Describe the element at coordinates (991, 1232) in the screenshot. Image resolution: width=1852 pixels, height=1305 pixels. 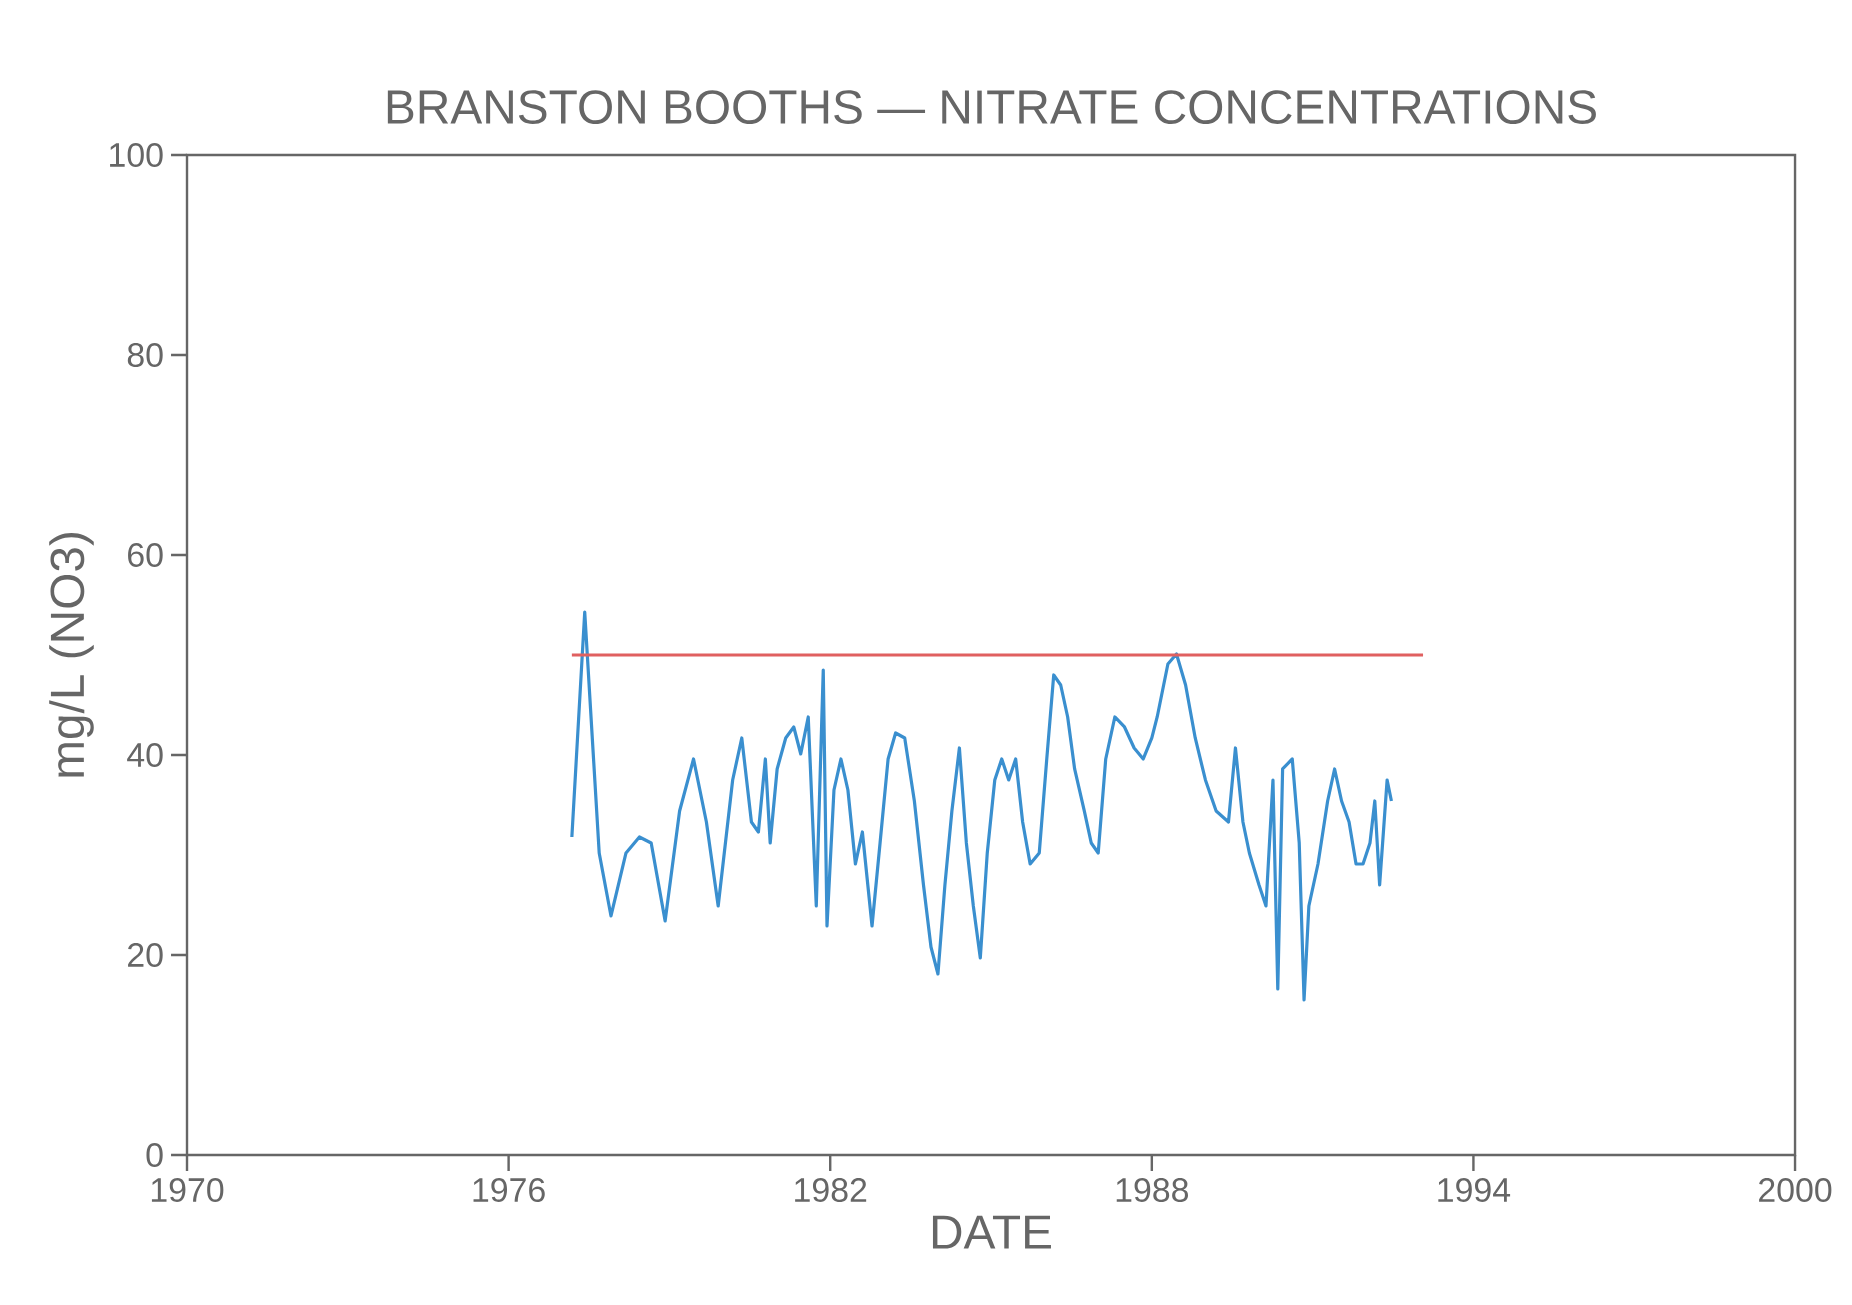
I see `x-axis-title: DATE` at that location.